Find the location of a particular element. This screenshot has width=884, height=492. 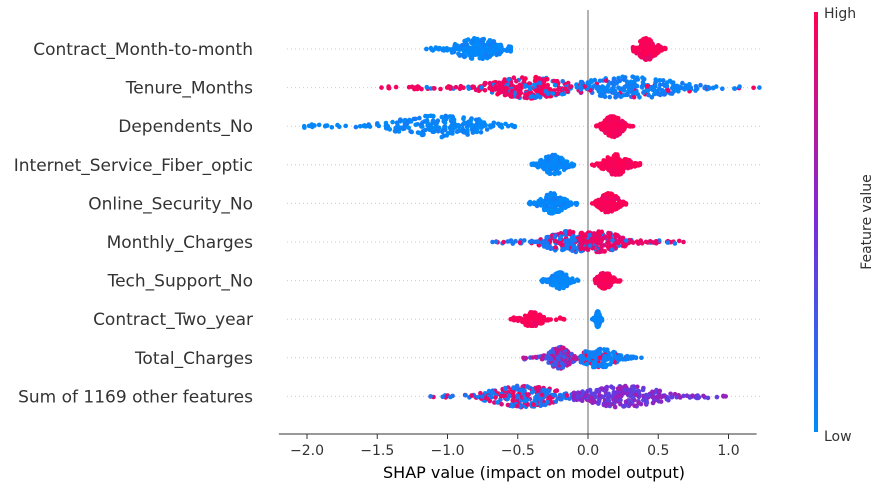

x-tick-label: −1.5 is located at coordinates (377, 451).